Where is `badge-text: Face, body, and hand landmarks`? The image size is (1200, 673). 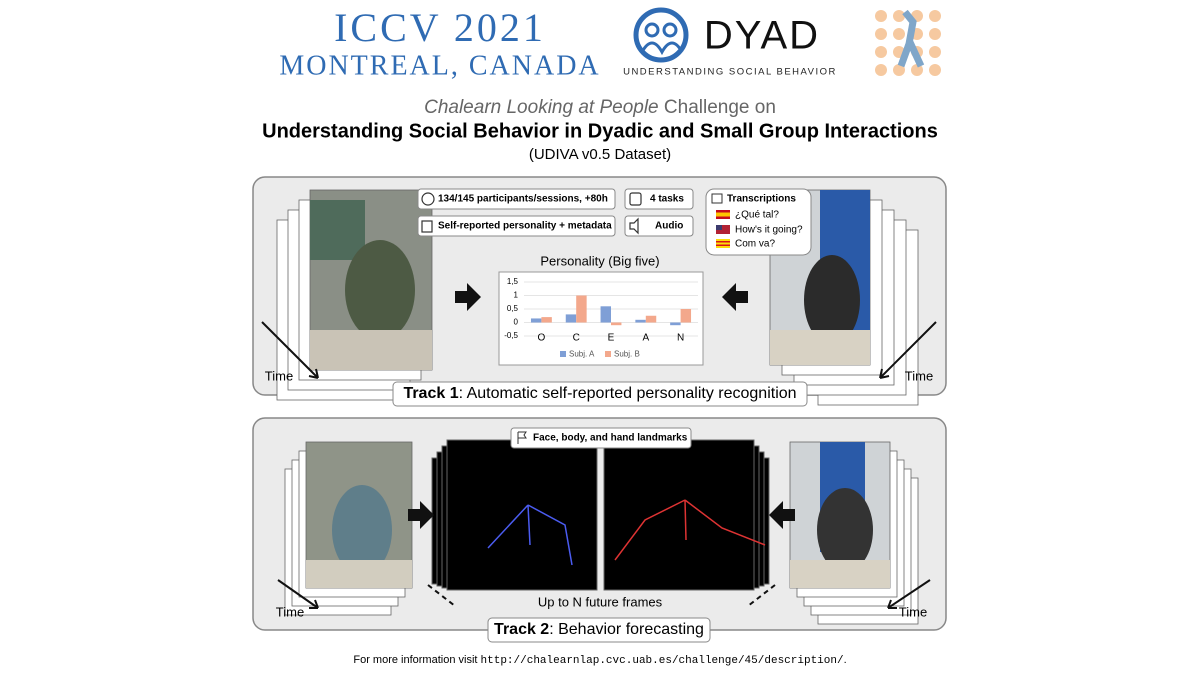
badge-text: Face, body, and hand landmarks is located at coordinates (610, 438).